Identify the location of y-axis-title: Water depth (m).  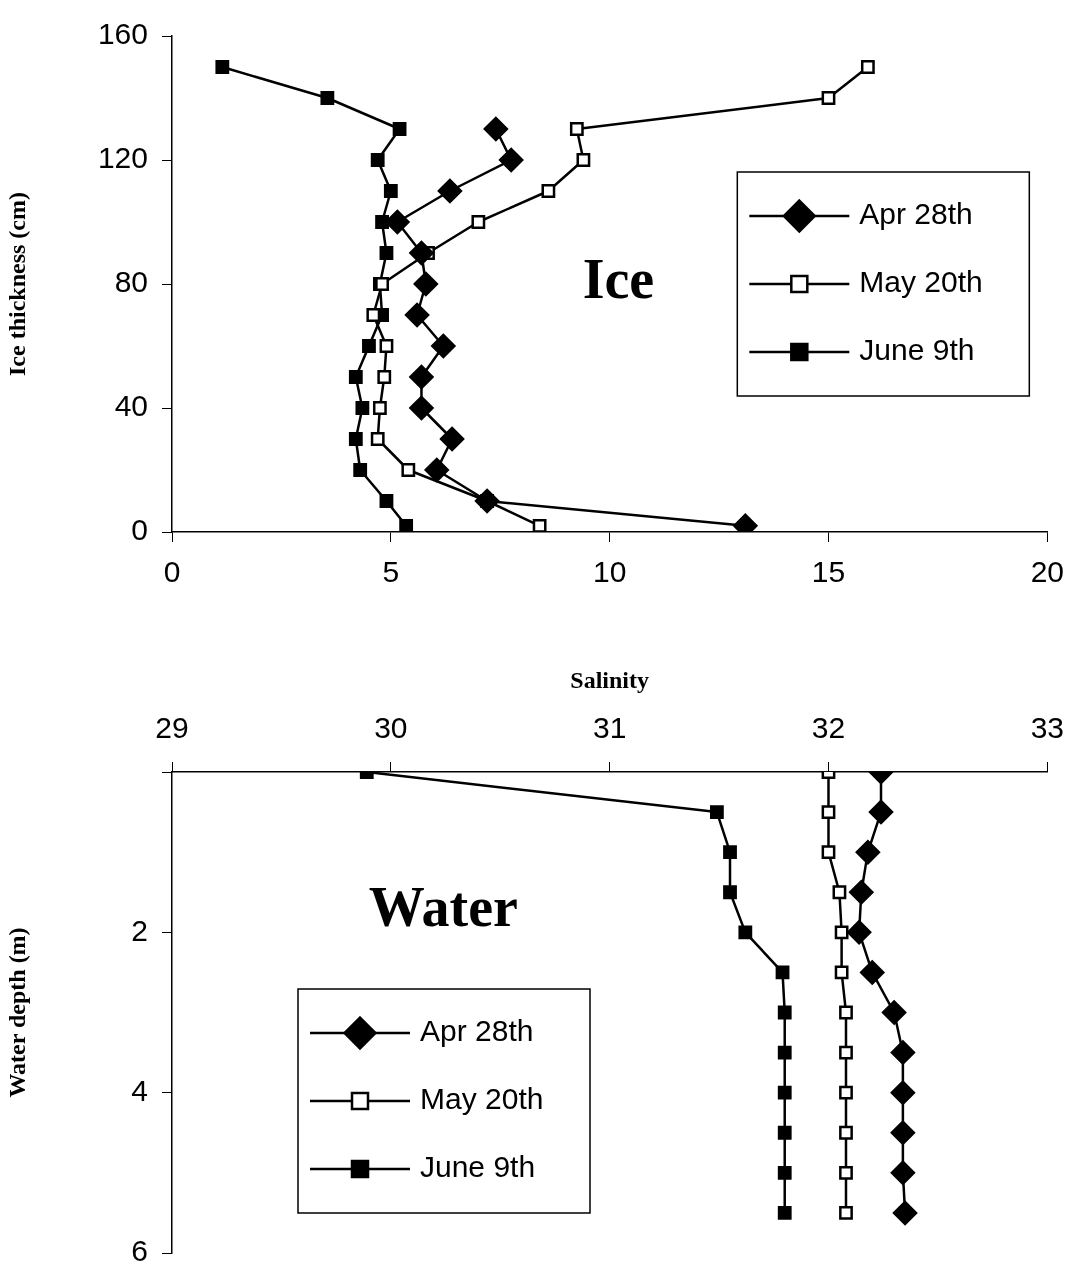
(16, 1012).